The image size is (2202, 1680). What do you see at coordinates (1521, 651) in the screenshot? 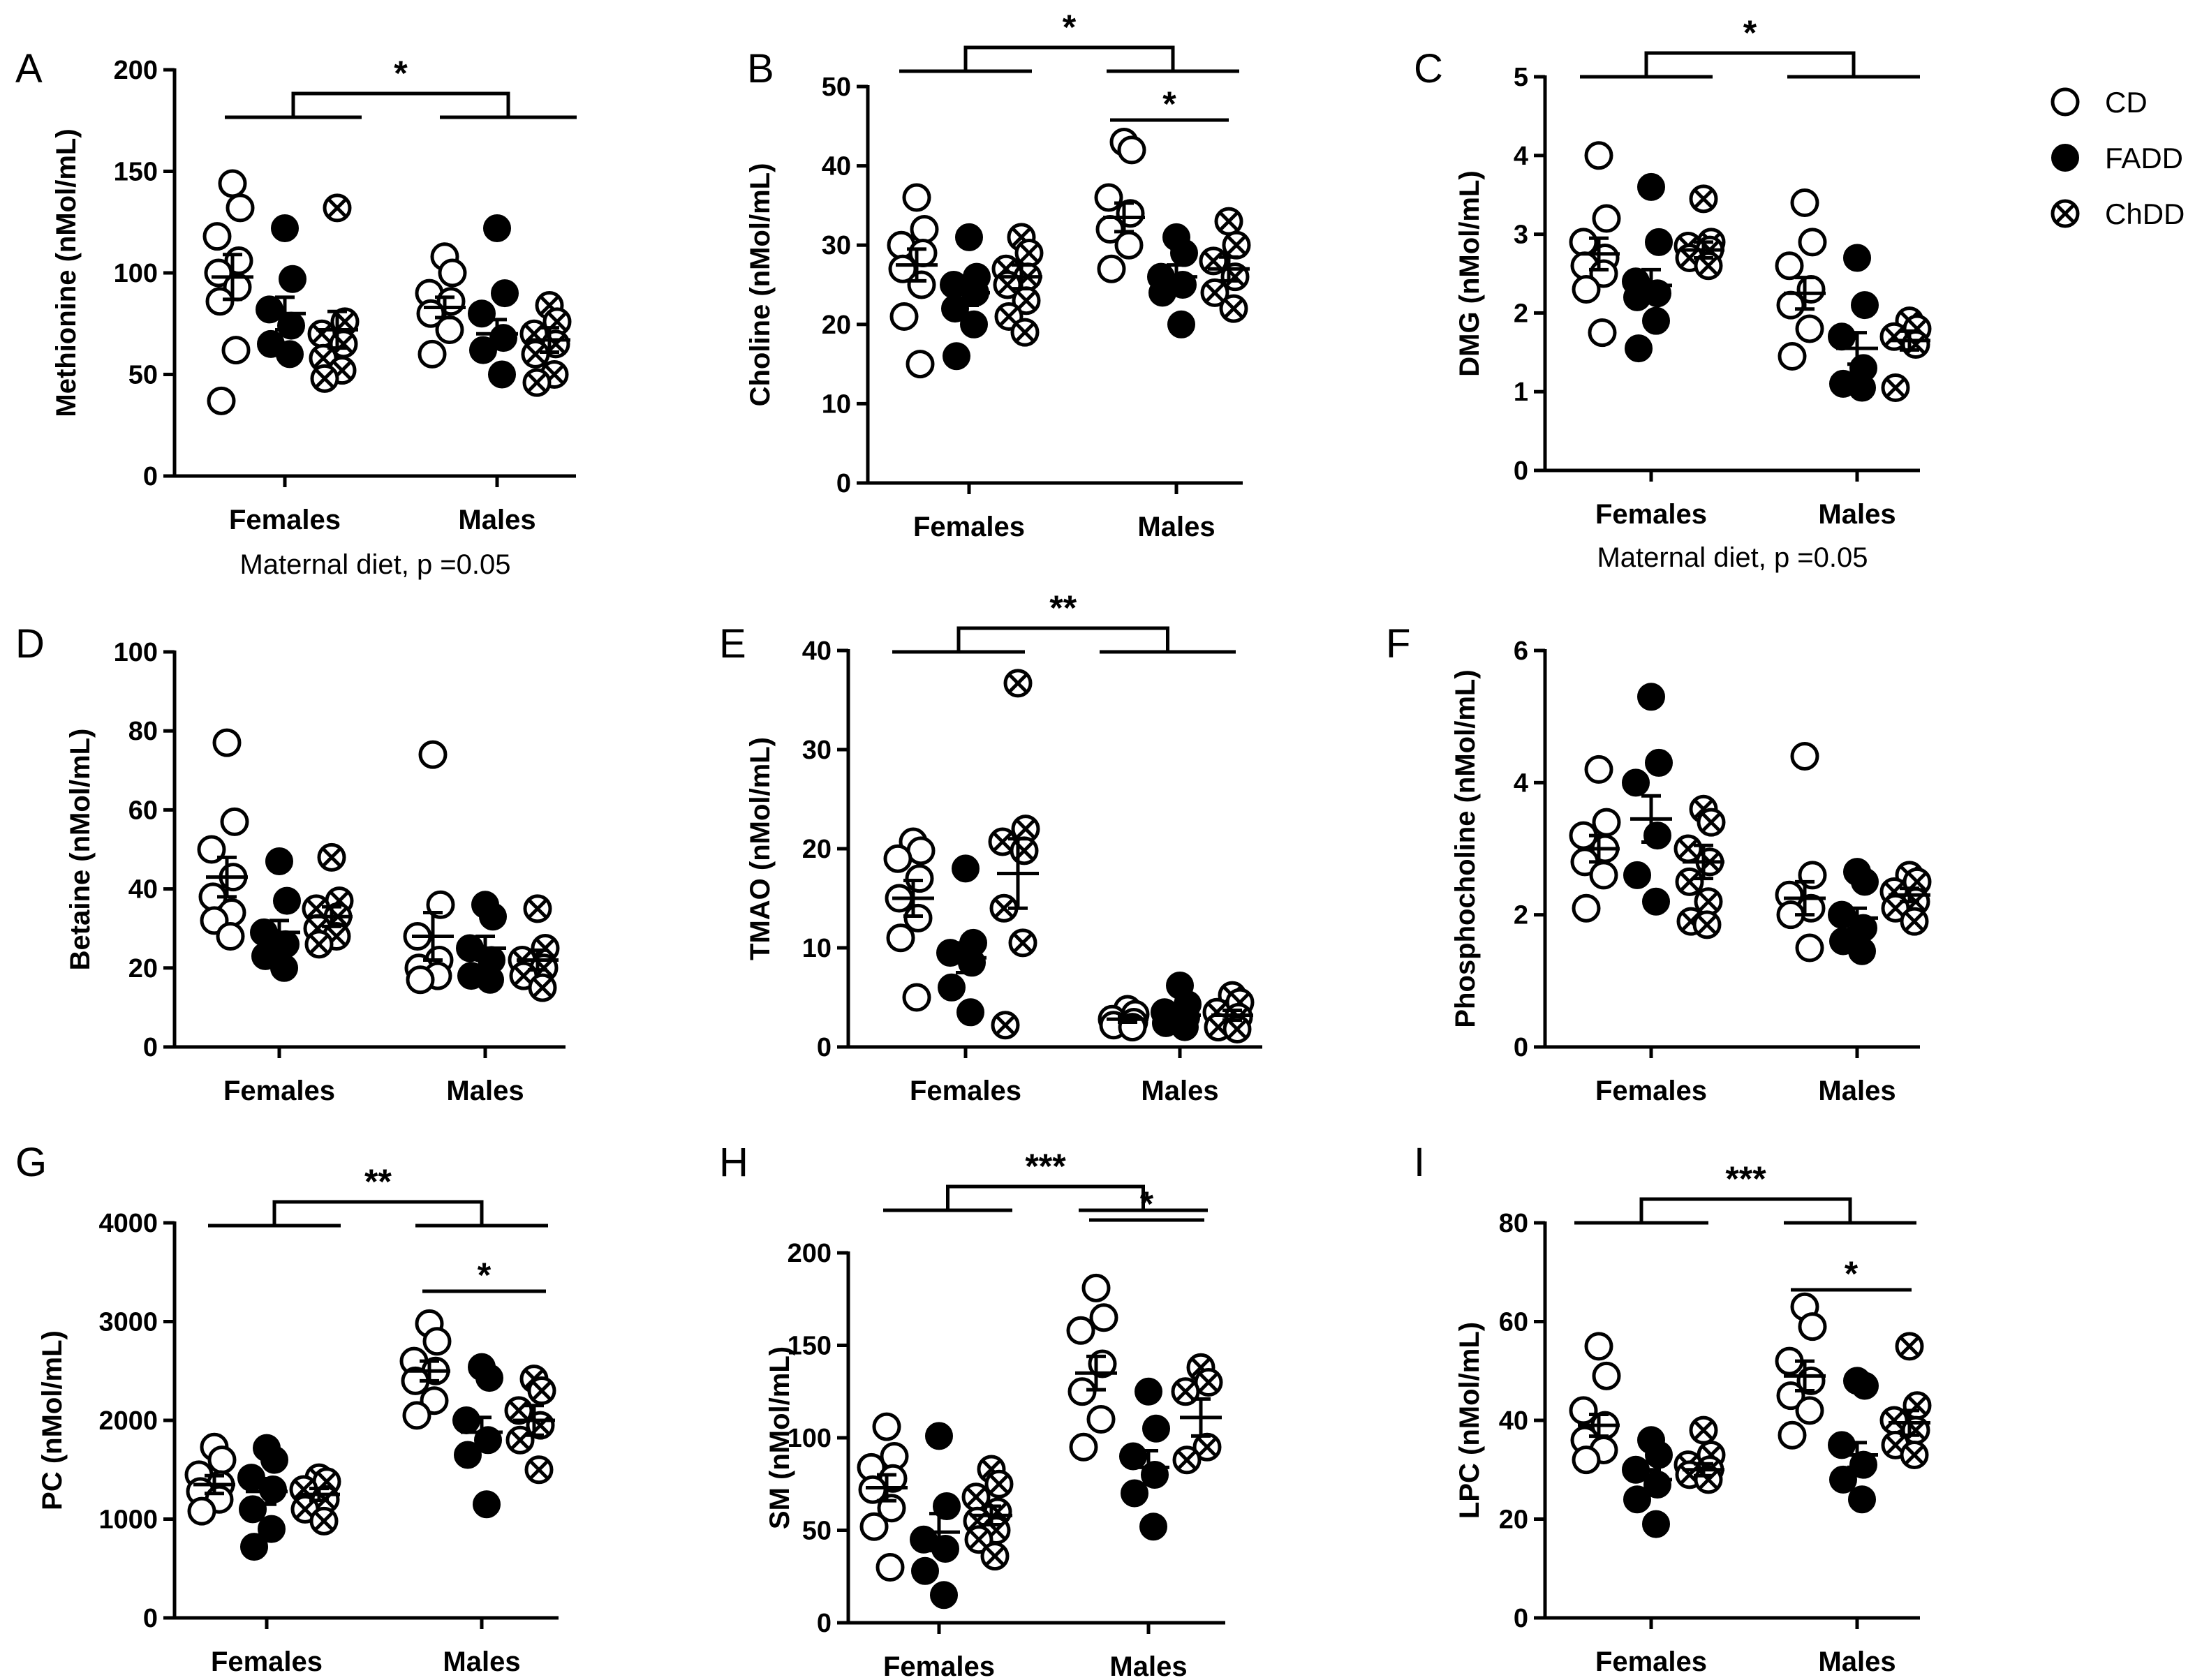
I see `y-tick-label: 6` at bounding box center [1521, 651].